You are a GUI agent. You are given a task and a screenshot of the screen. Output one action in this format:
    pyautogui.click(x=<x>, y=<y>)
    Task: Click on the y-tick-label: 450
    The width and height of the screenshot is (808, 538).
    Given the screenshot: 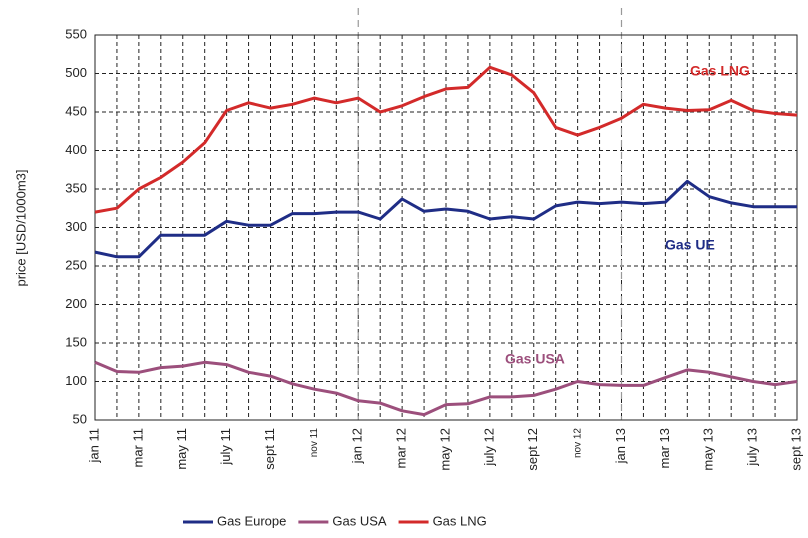 What is the action you would take?
    pyautogui.click(x=76, y=110)
    